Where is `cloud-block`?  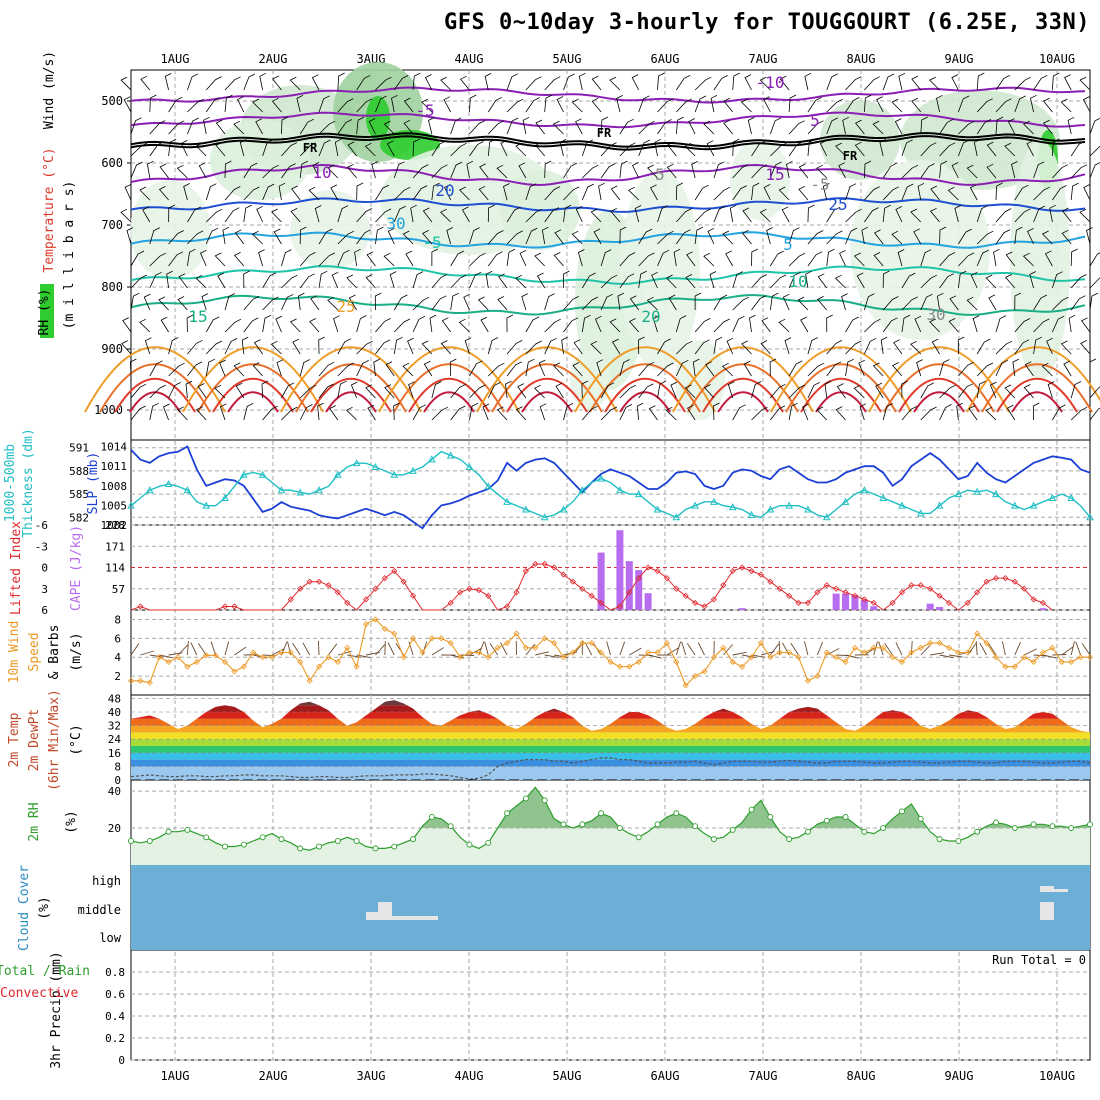 cloud-block is located at coordinates (1047, 911).